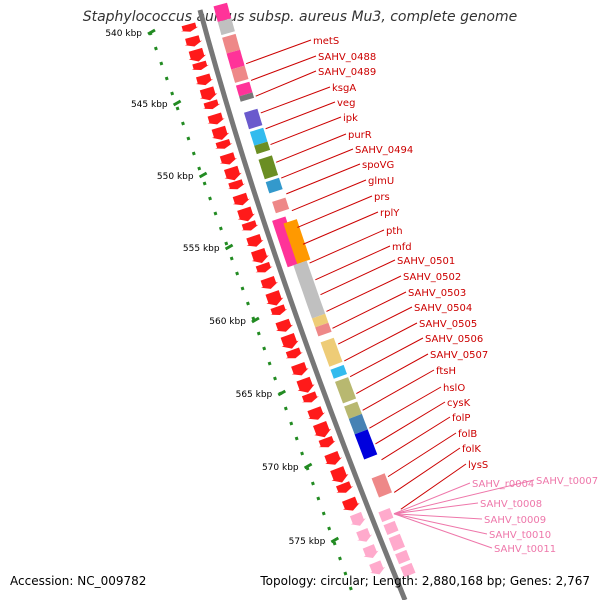 The height and width of the screenshot is (600, 600). I want to click on gene-label-sahv-0501: SAHV_0501, so click(388, 276).